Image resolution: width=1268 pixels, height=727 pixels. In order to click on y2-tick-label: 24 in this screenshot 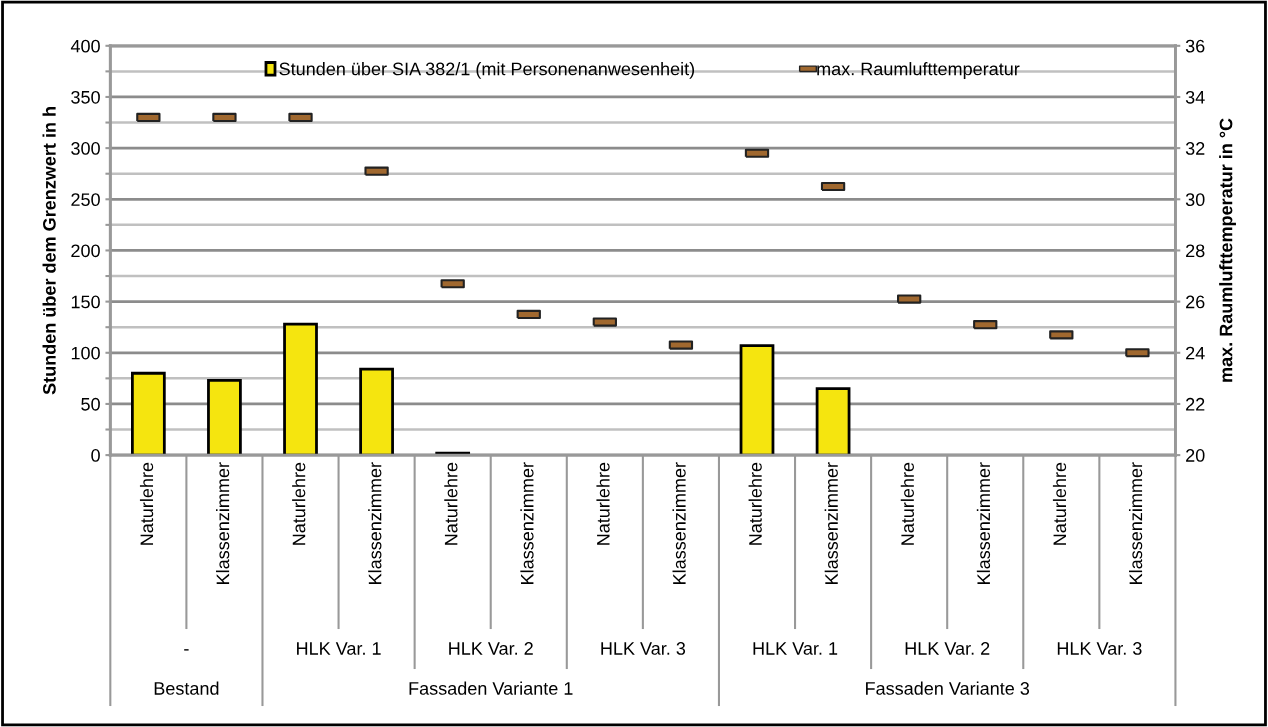, I will do `click(1195, 353)`.